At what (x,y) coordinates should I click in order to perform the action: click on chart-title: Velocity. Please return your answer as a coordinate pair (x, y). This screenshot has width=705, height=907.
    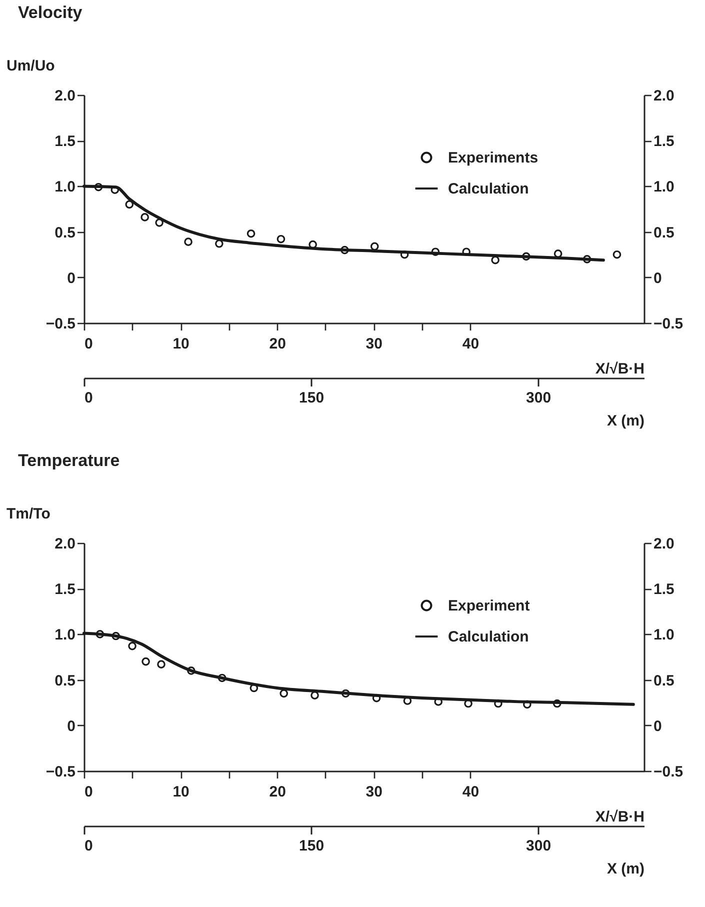
    Looking at the image, I should click on (50, 12).